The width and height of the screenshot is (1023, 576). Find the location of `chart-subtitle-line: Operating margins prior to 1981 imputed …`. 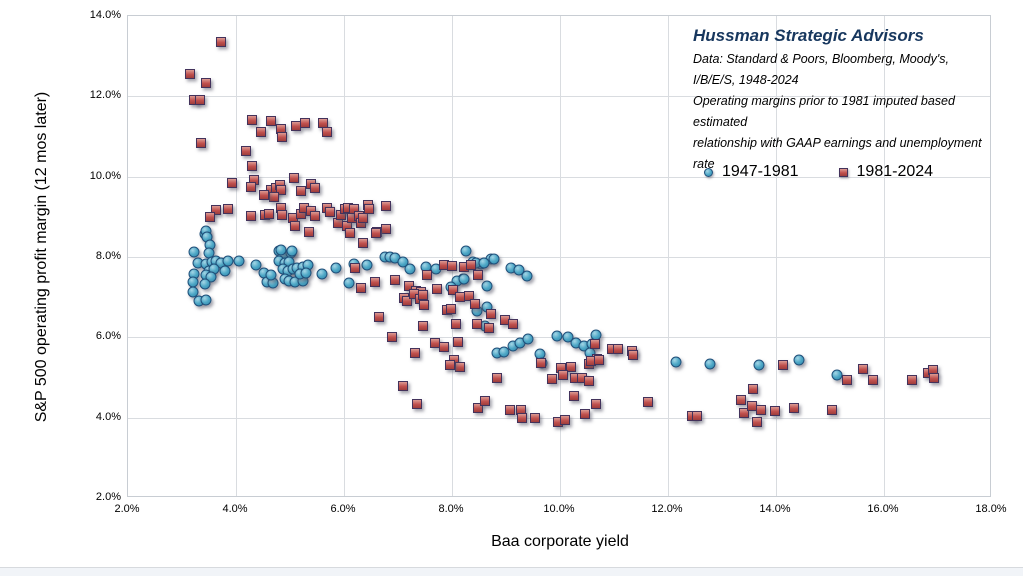

chart-subtitle-line: Operating margins prior to 1981 imputed … is located at coordinates (824, 111).